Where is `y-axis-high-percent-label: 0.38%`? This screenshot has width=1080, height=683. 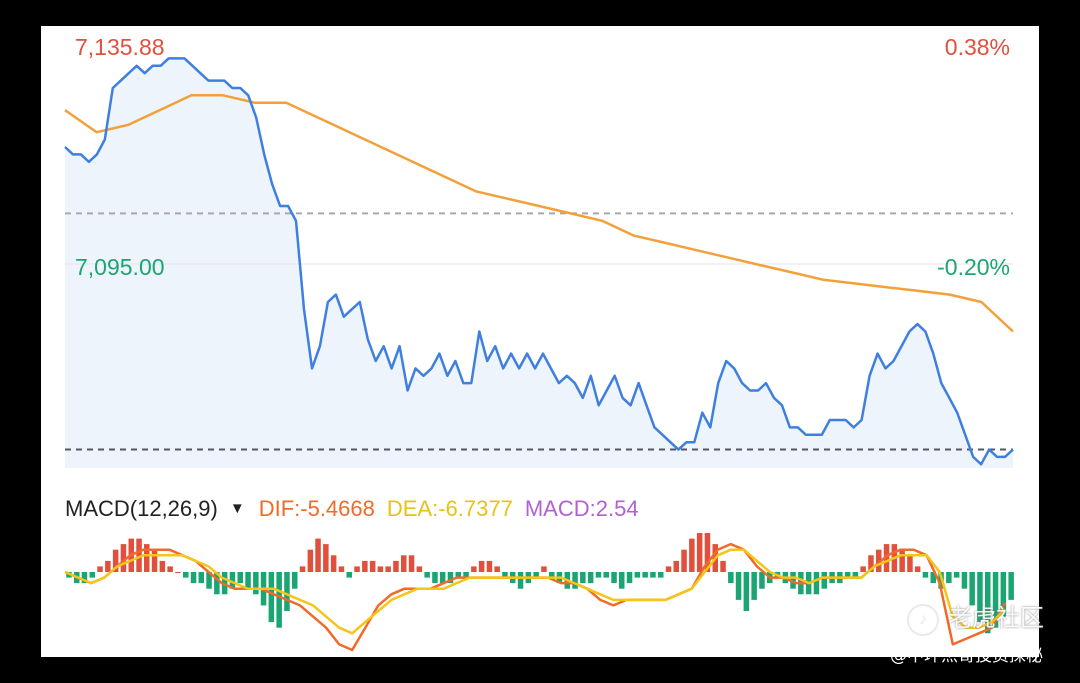 y-axis-high-percent-label: 0.38% is located at coordinates (977, 47).